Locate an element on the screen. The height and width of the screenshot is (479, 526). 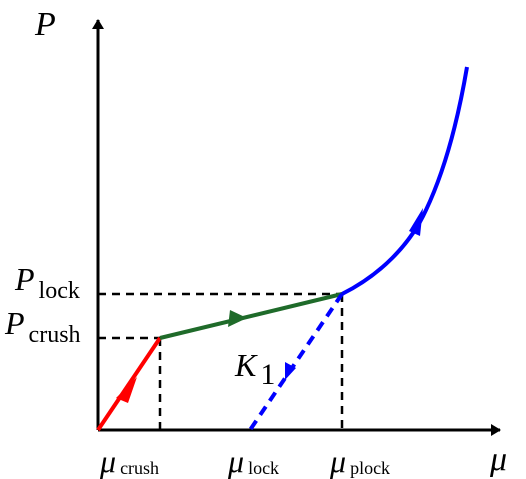
mu-plock-label: μ plock is located at coordinates (359, 461).